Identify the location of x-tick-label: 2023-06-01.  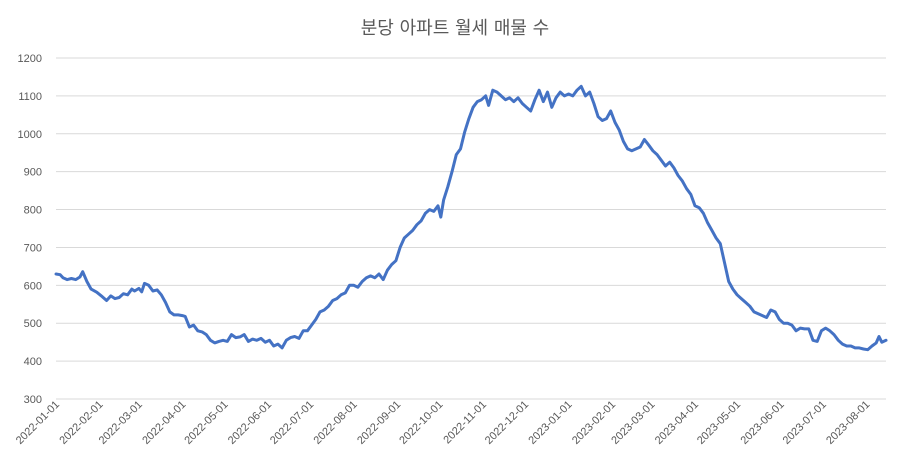
(763, 423).